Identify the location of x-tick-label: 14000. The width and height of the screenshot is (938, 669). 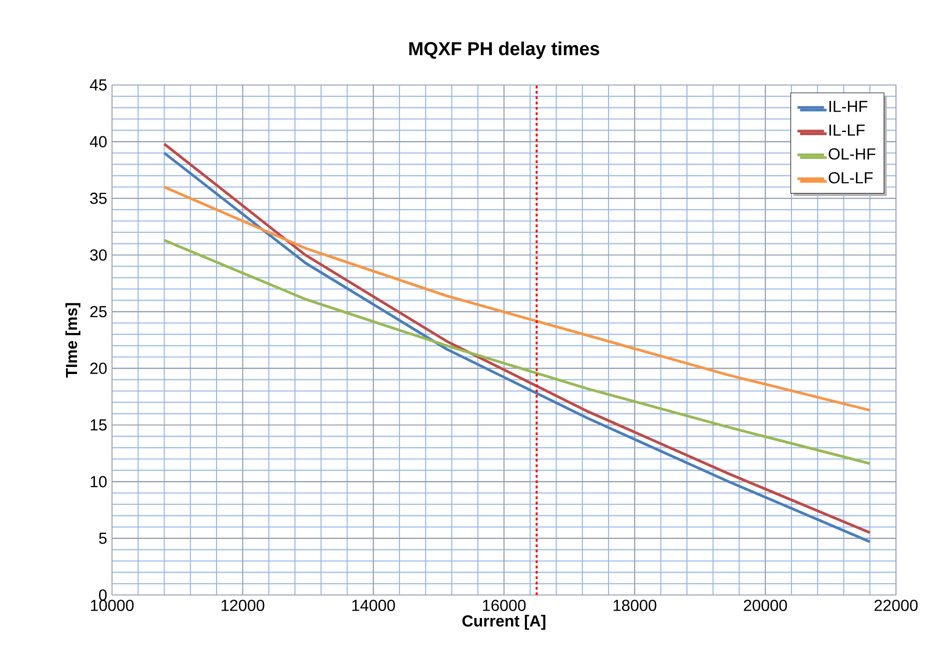
(373, 606).